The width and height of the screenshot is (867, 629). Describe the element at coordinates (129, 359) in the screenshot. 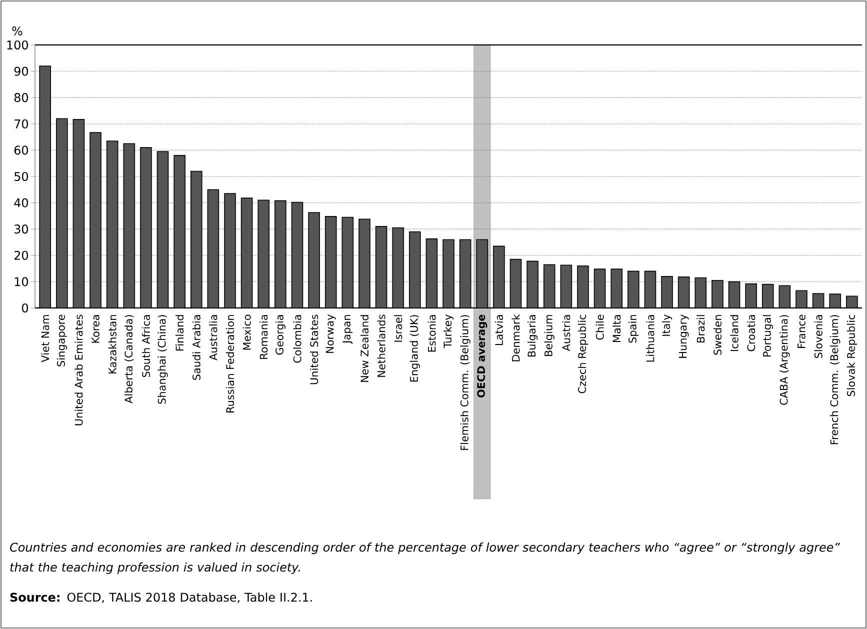

I see `x-tick-label: Alberta (Canada)` at that location.